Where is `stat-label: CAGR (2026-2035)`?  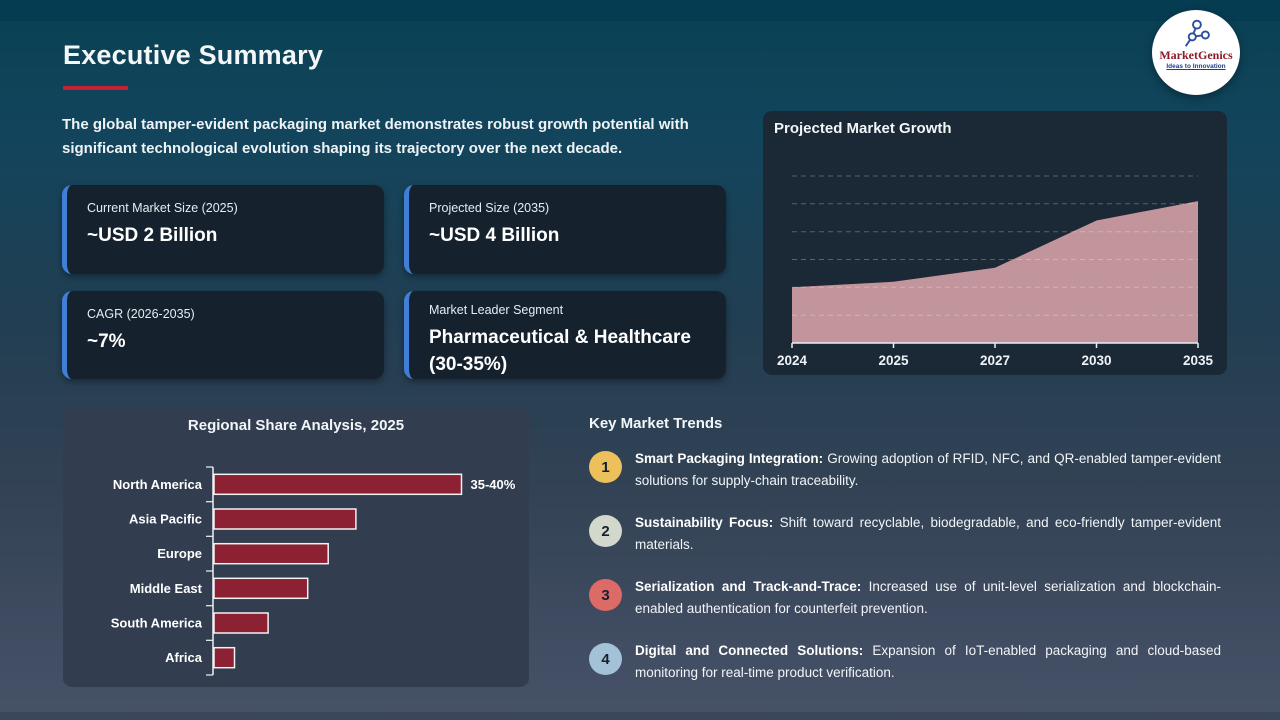 stat-label: CAGR (2026-2035) is located at coordinates (141, 314).